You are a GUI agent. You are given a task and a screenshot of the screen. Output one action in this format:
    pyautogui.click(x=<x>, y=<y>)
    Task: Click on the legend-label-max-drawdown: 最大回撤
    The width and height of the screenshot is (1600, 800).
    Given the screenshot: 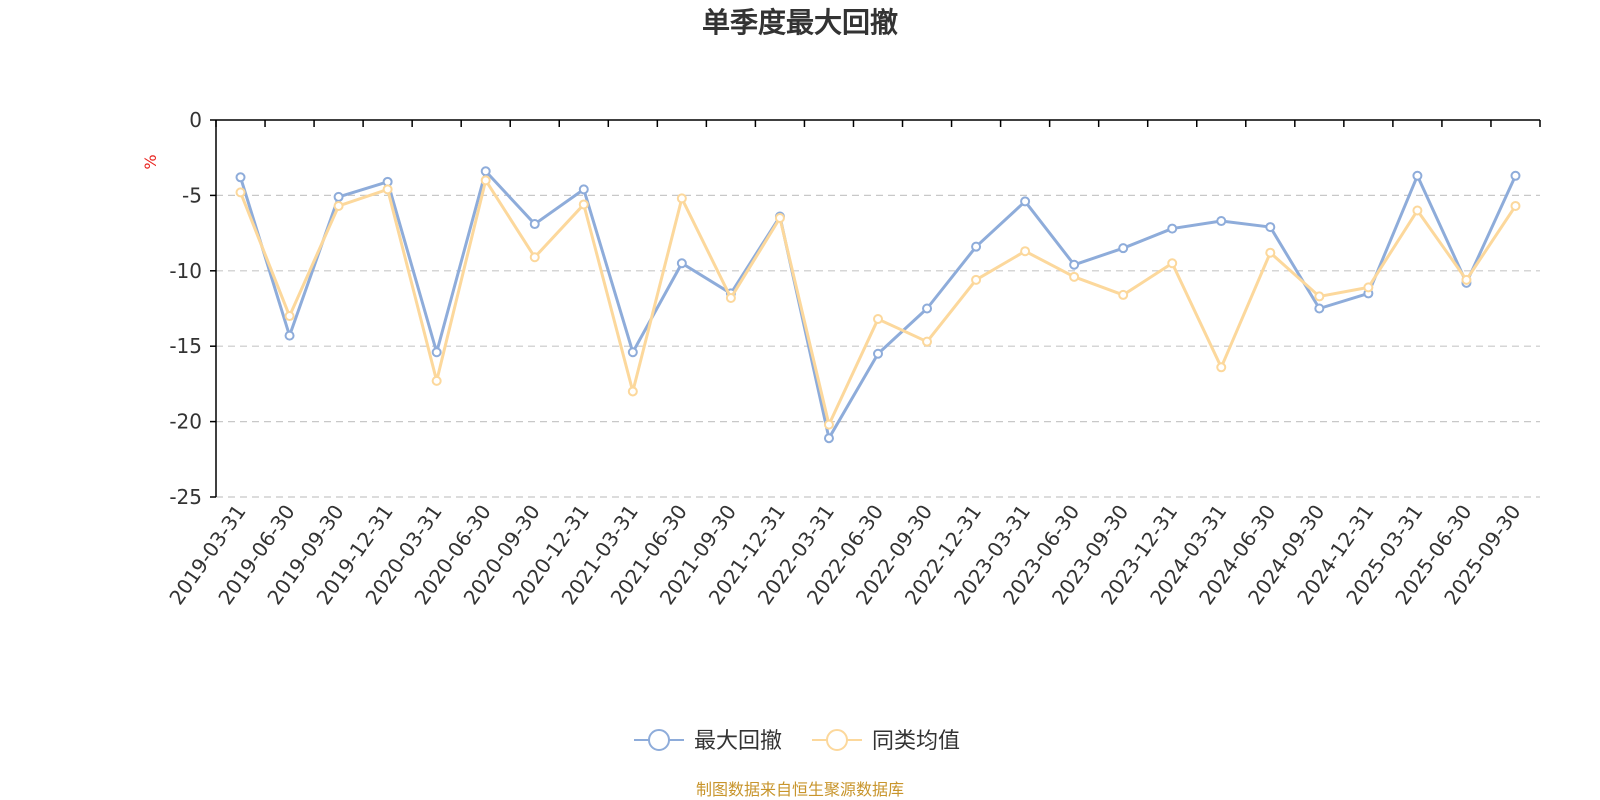 What is the action you would take?
    pyautogui.click(x=738, y=741)
    